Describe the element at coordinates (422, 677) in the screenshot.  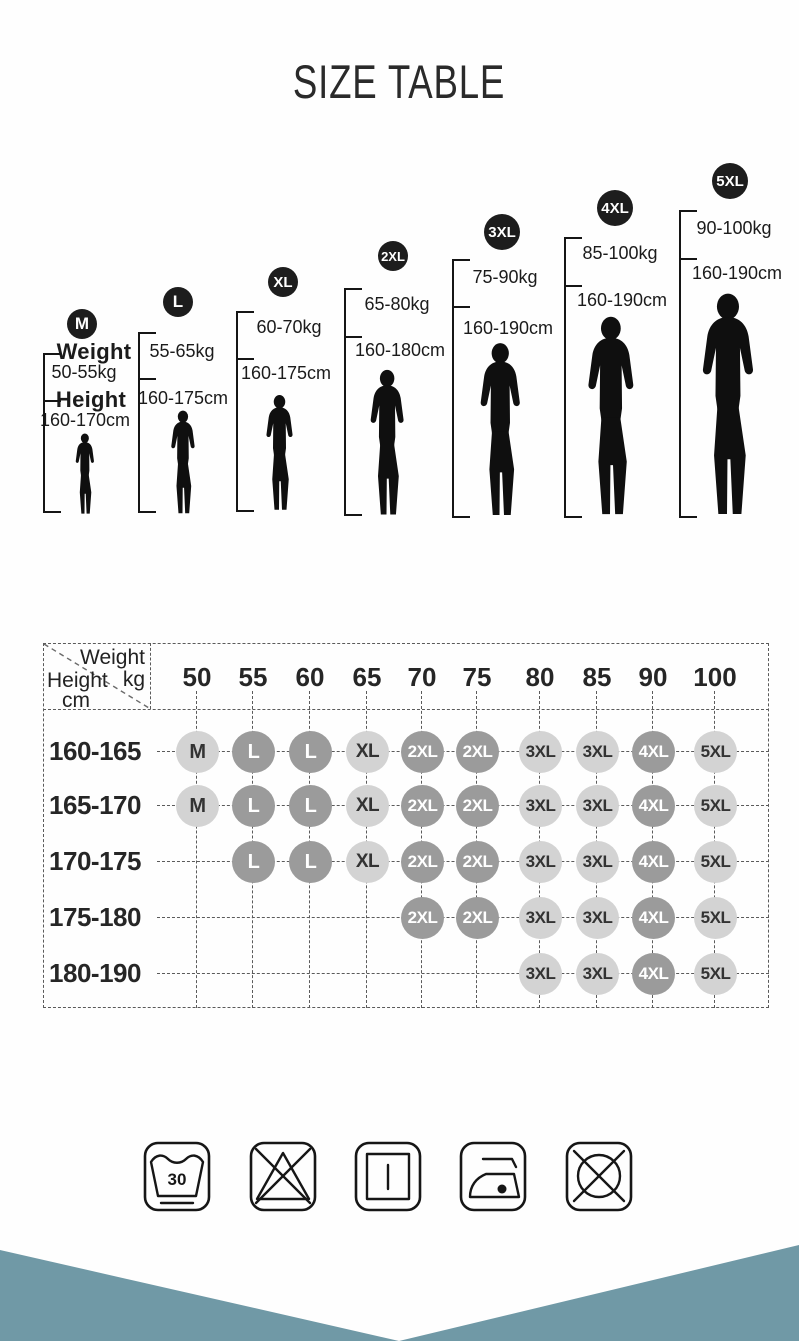
I see `weight-column-header: 70` at that location.